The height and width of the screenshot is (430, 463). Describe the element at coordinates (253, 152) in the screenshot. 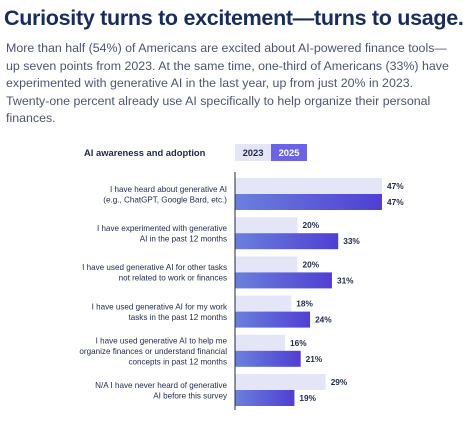

I see `legend-2023: 2023` at that location.